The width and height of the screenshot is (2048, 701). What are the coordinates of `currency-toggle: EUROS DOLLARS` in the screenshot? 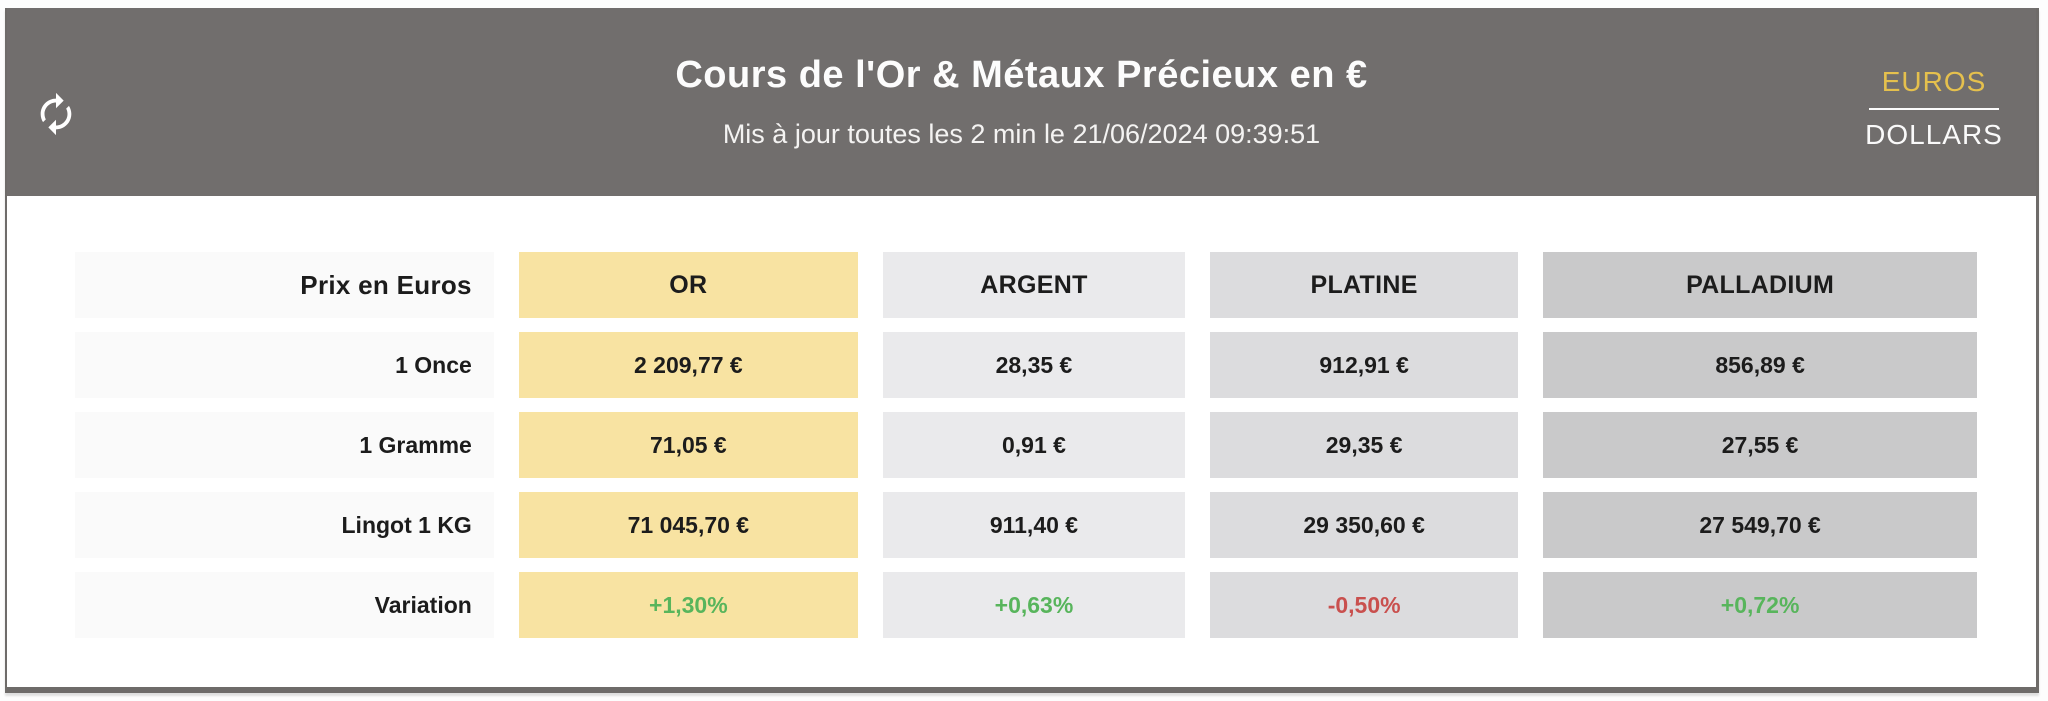 It's located at (1934, 108).